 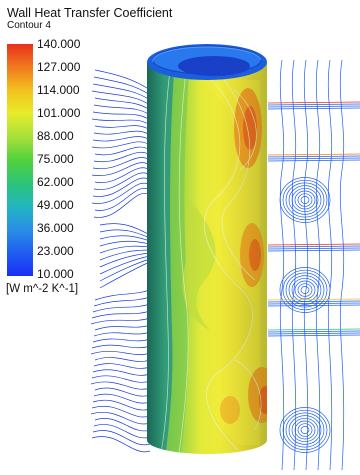 I want to click on legend-tick: 10.000, so click(x=55, y=274).